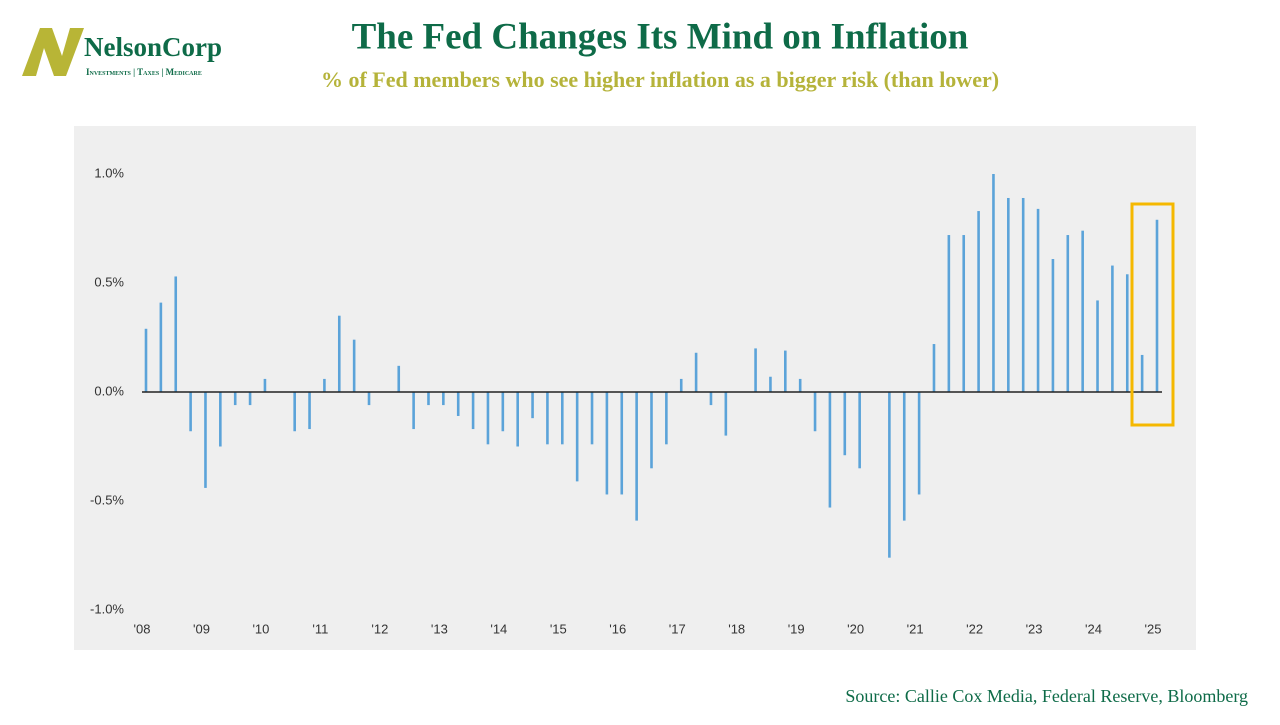 The width and height of the screenshot is (1280, 725). What do you see at coordinates (974, 628) in the screenshot?
I see `x-tick-label: '22` at bounding box center [974, 628].